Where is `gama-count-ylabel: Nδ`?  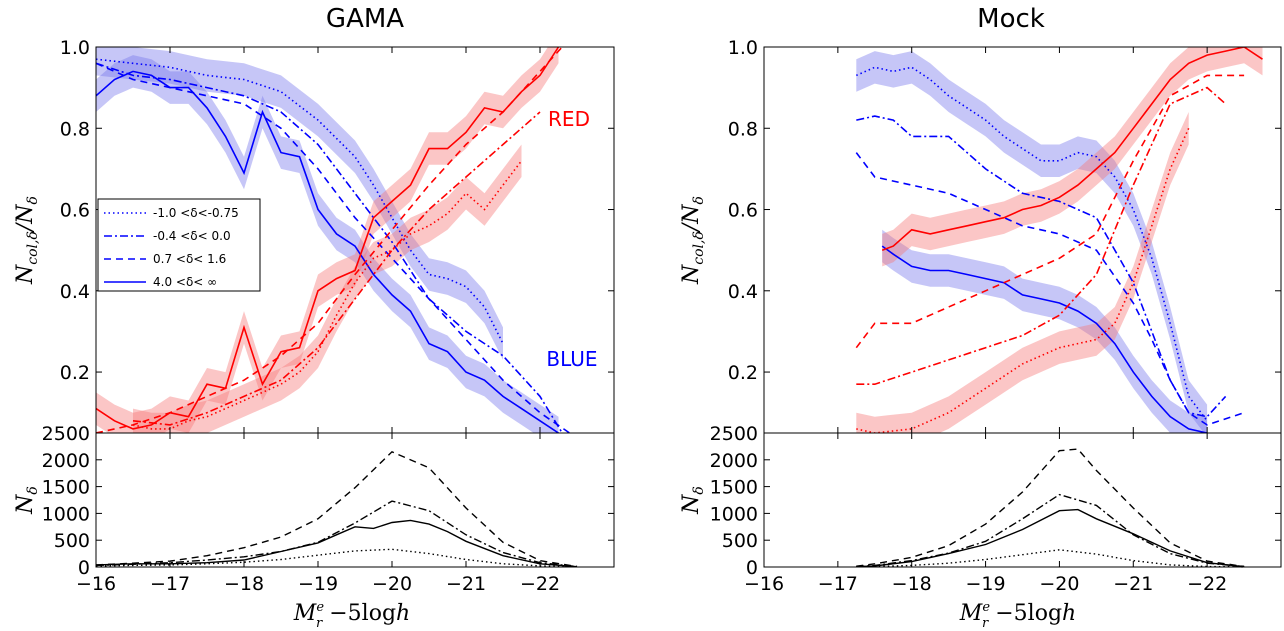
gama-count-ylabel: Nδ is located at coordinates (27, 500).